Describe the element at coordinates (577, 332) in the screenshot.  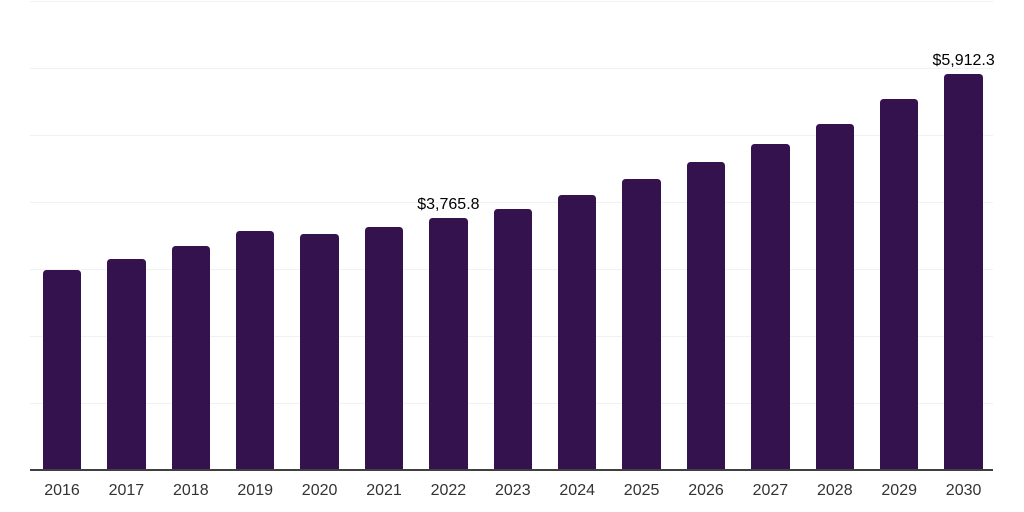
I see `bar-2024` at that location.